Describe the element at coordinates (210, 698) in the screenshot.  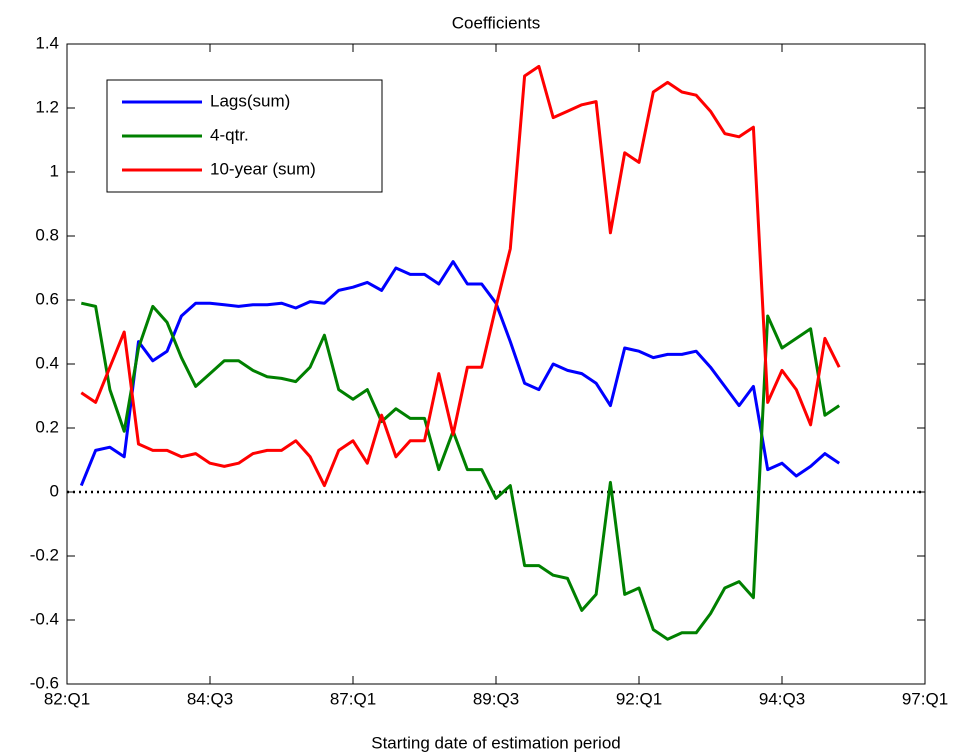
I see `x-tick-label: 84:Q3` at that location.